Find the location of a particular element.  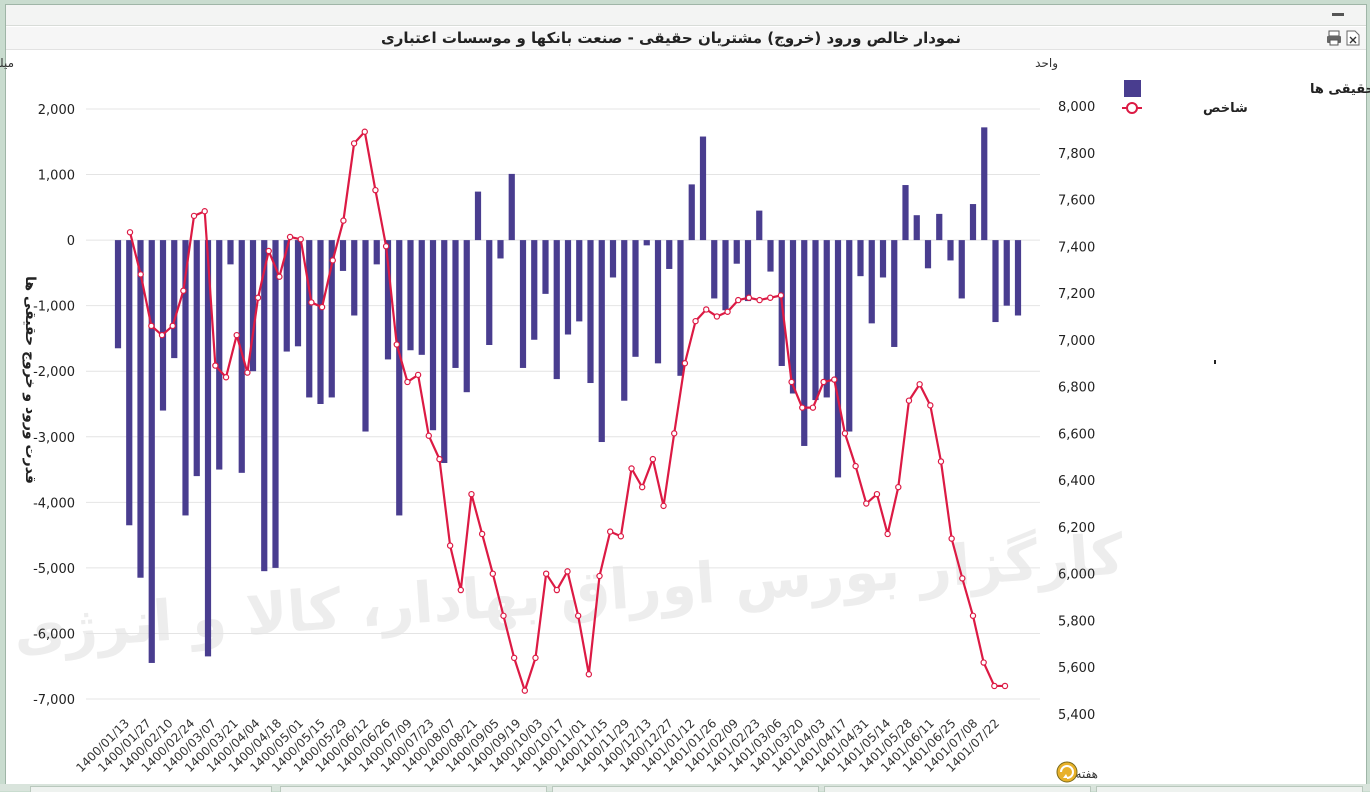

y2-tick-label: 5,600 is located at coordinates (1076, 668).